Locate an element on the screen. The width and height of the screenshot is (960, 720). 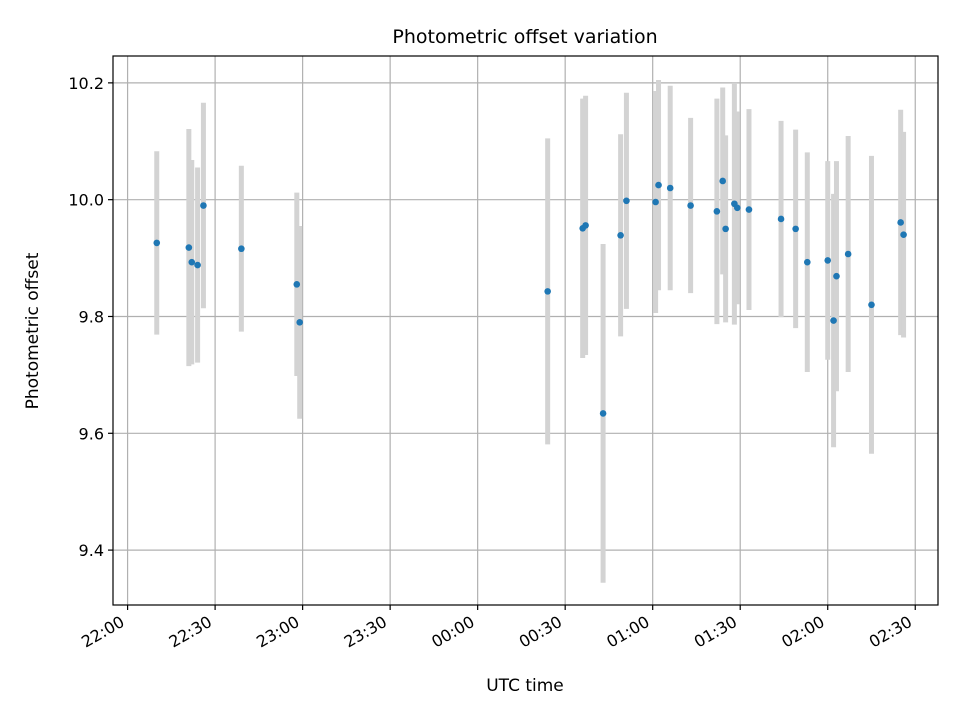
y-axis-ticks: 9.4 9.6 9.8 10.0 10.2 is located at coordinates (90, 317).